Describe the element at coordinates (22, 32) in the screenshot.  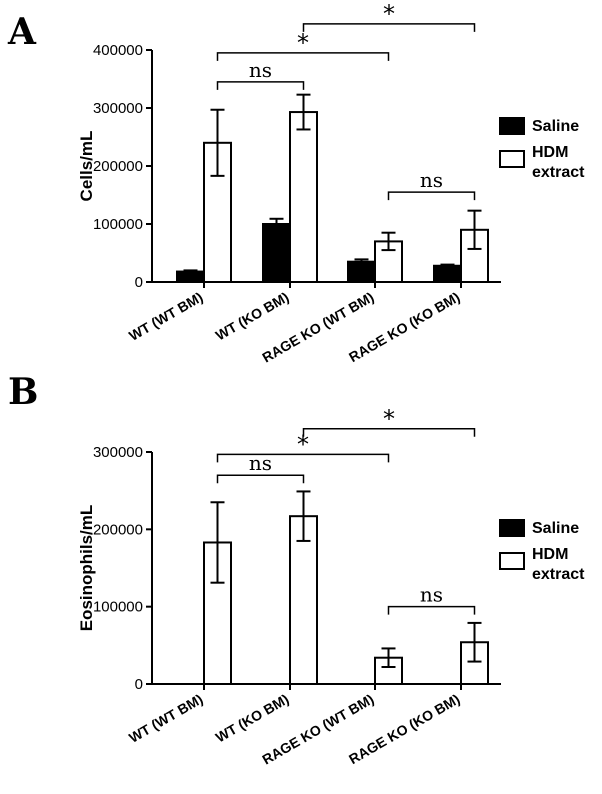
I see `panel-letter: A` at that location.